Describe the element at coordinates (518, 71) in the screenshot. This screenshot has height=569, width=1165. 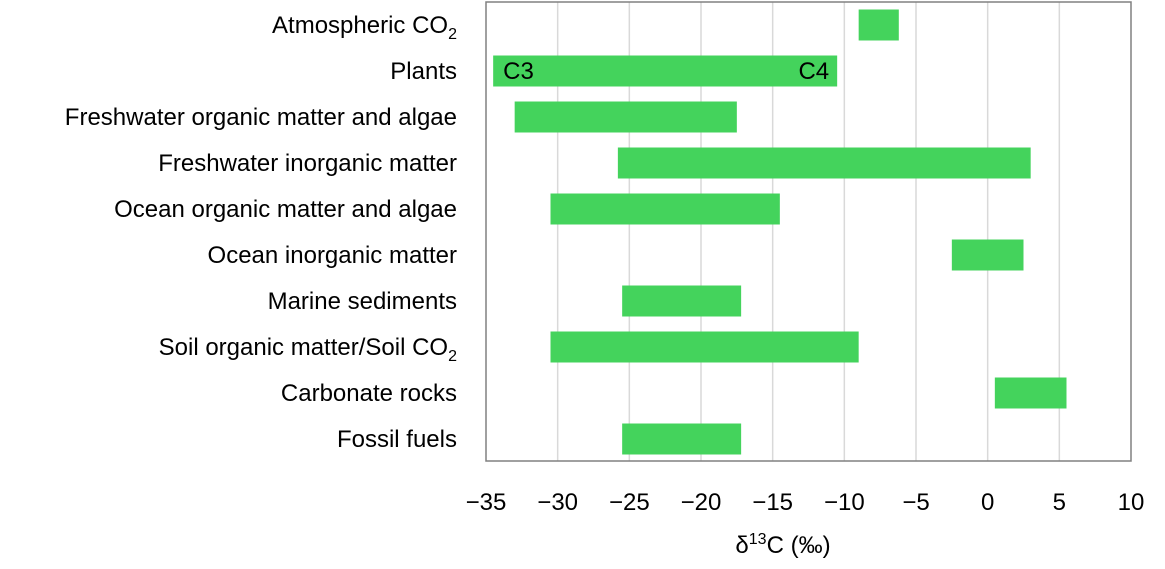
I see `annotation-c3: C3` at that location.